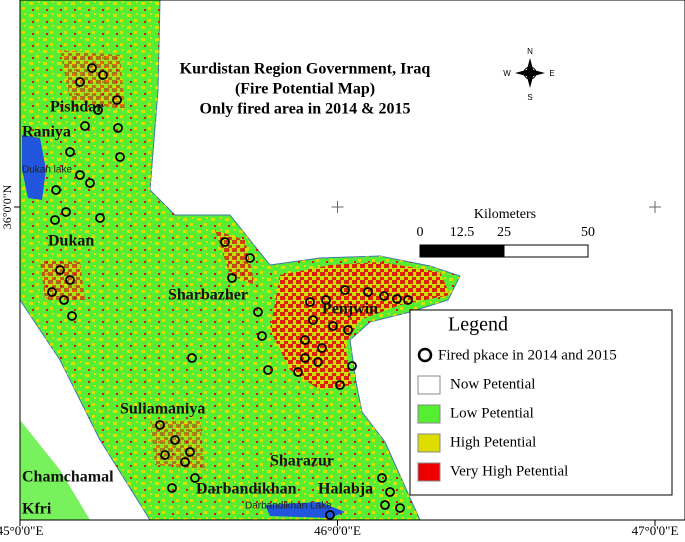 Image resolution: width=685 pixels, height=542 pixels. Describe the element at coordinates (345, 489) in the screenshot. I see `place-label: Halabja` at that location.